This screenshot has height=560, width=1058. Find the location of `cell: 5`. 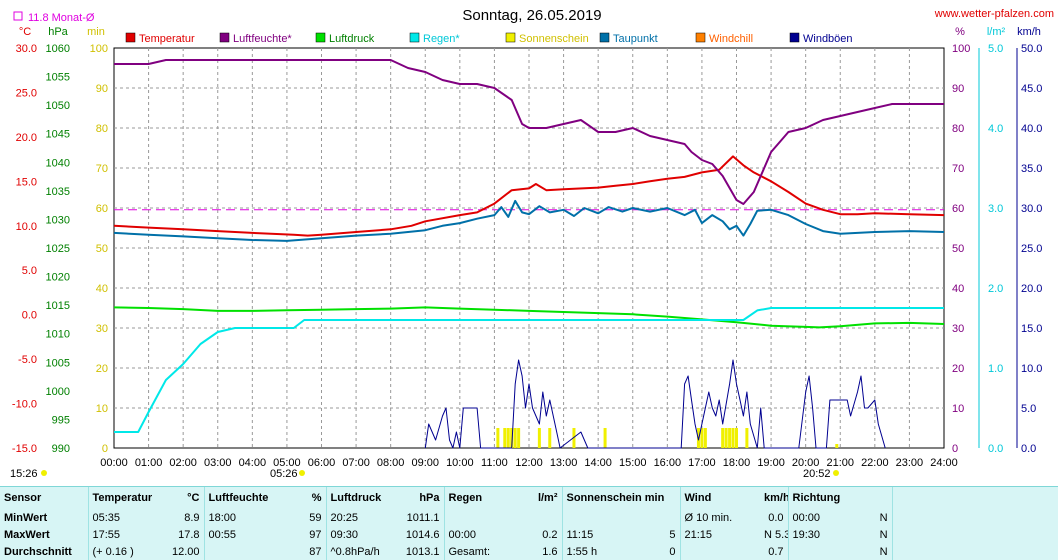

cell: 5 is located at coordinates (672, 534).